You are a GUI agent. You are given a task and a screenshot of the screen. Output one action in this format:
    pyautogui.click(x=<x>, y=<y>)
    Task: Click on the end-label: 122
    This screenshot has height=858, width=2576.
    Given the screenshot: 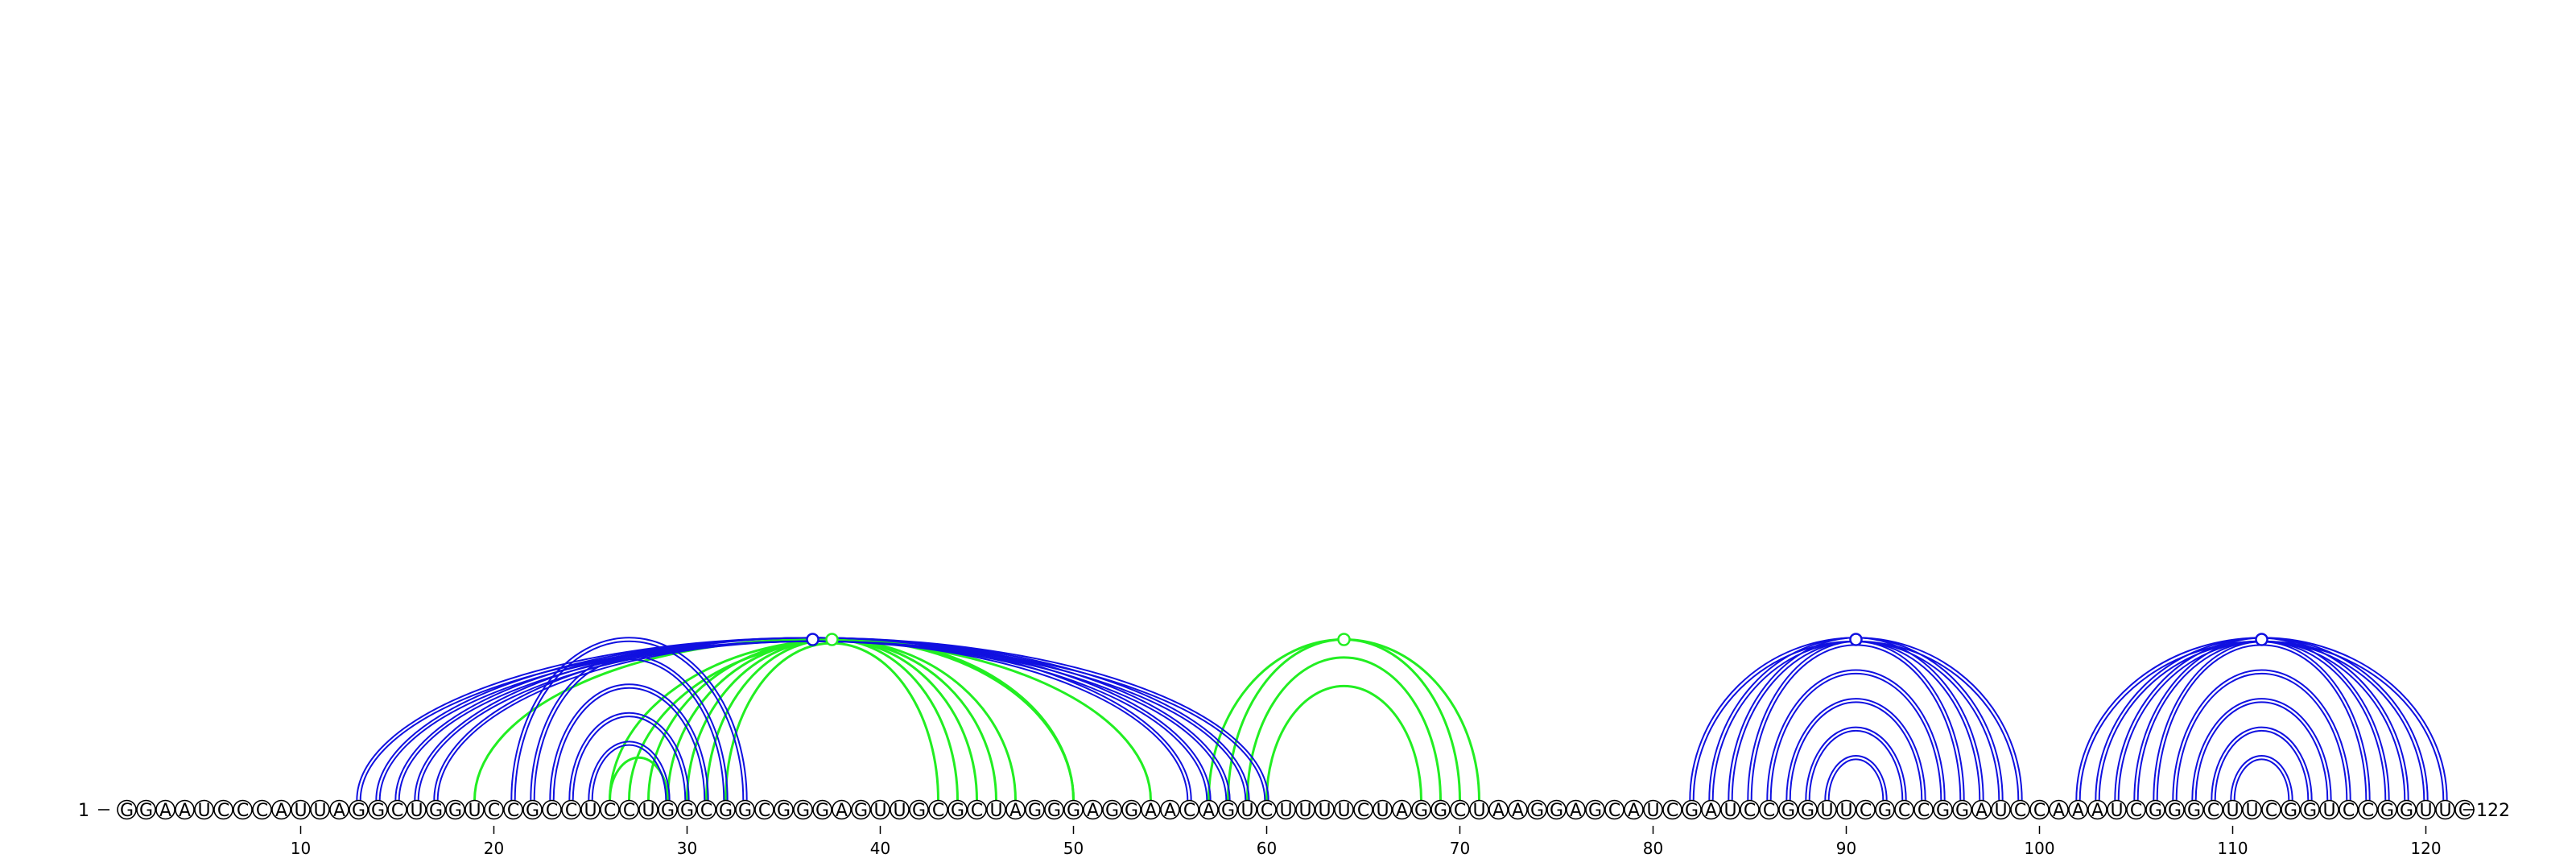 What is the action you would take?
    pyautogui.click(x=2493, y=811)
    